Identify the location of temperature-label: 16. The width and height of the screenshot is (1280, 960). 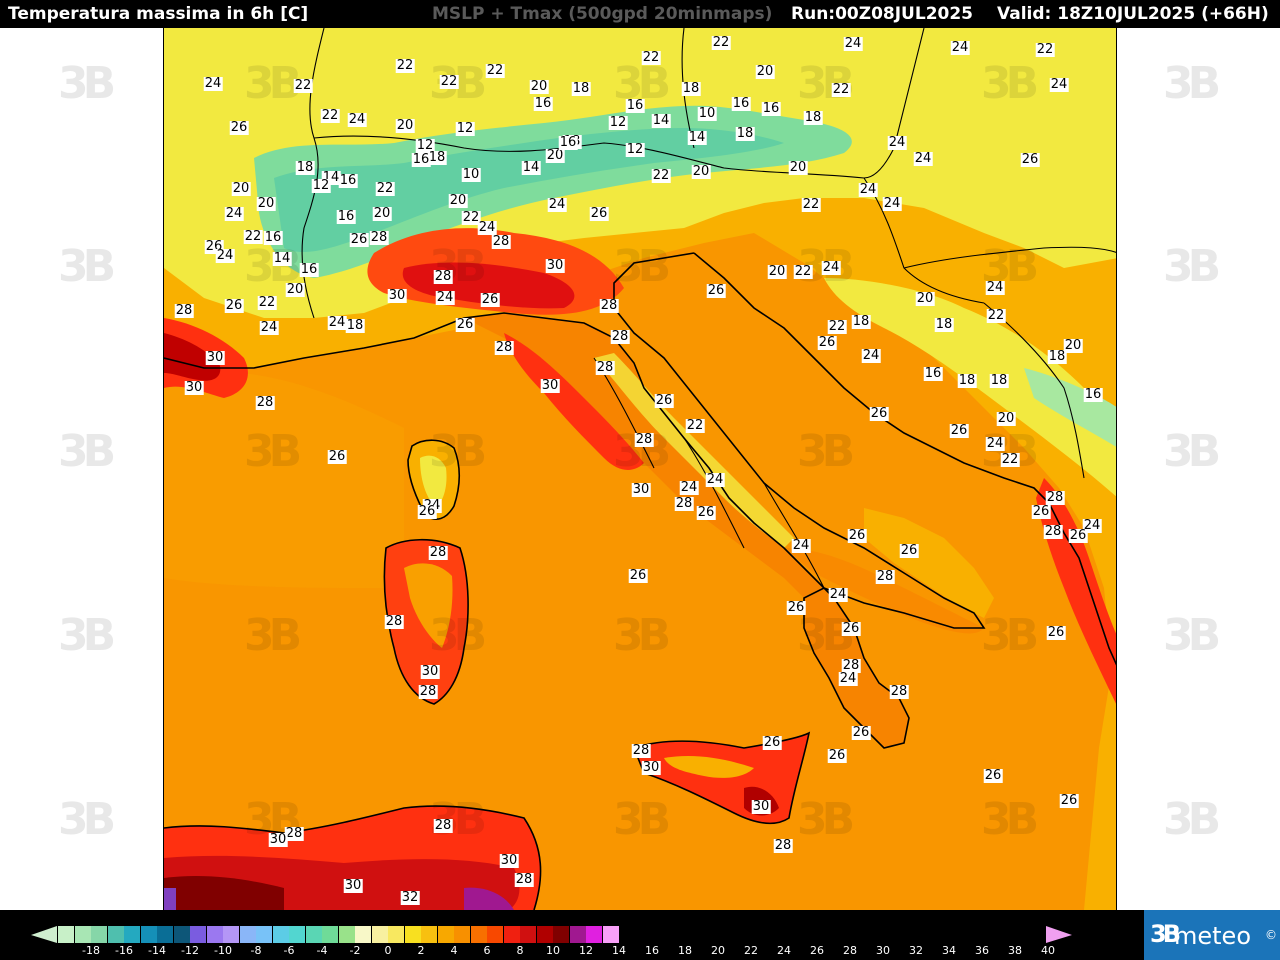
(635, 105).